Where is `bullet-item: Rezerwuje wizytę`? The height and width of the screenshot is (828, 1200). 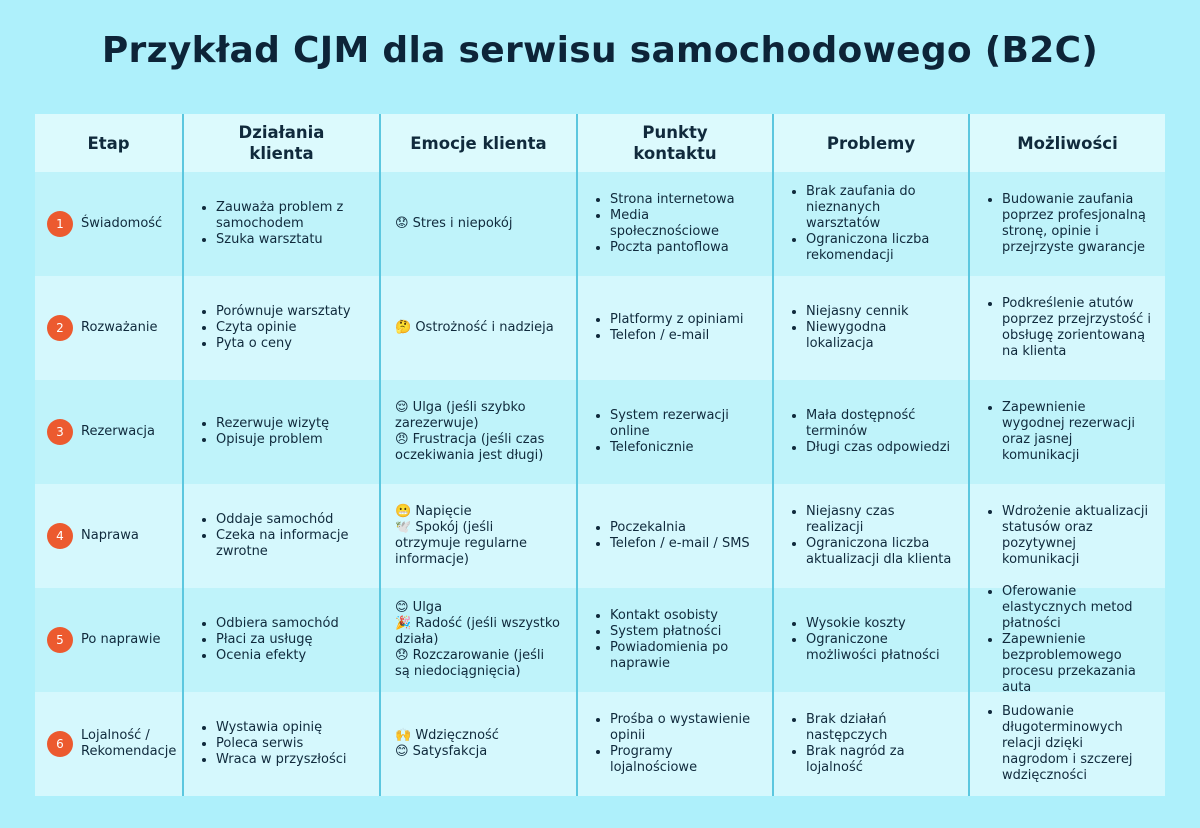
bullet-item: Rezerwuje wizytę is located at coordinates (272, 424).